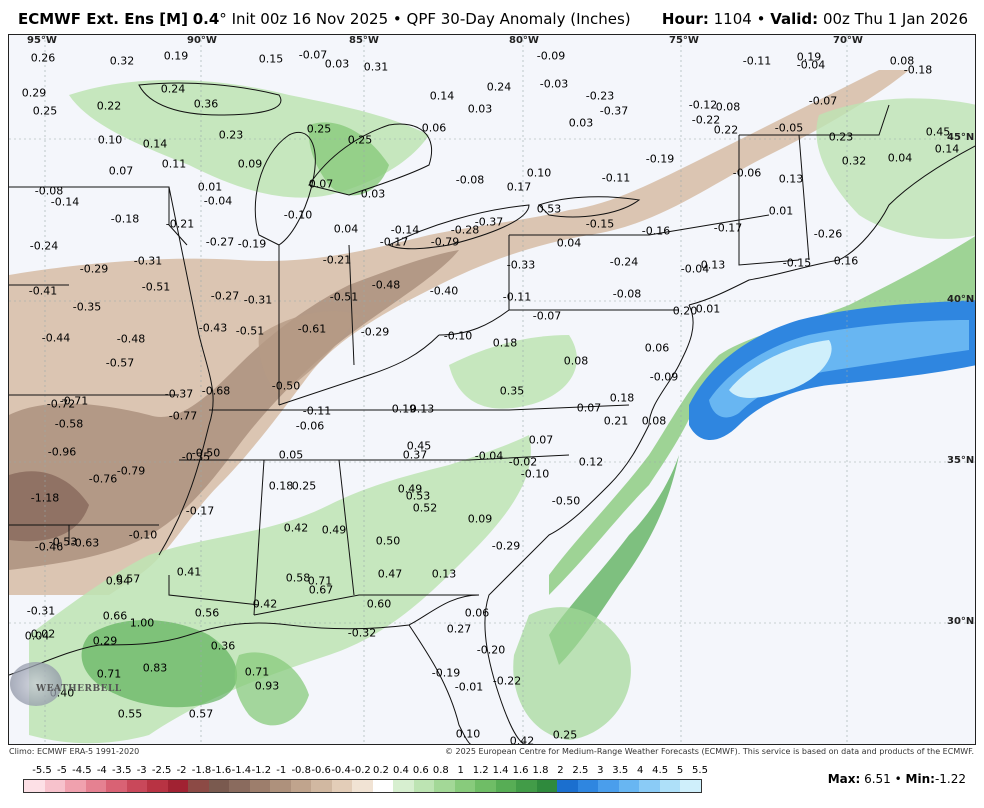 The height and width of the screenshot is (808, 984). I want to click on anomaly-value-label: -0.09, so click(664, 377).